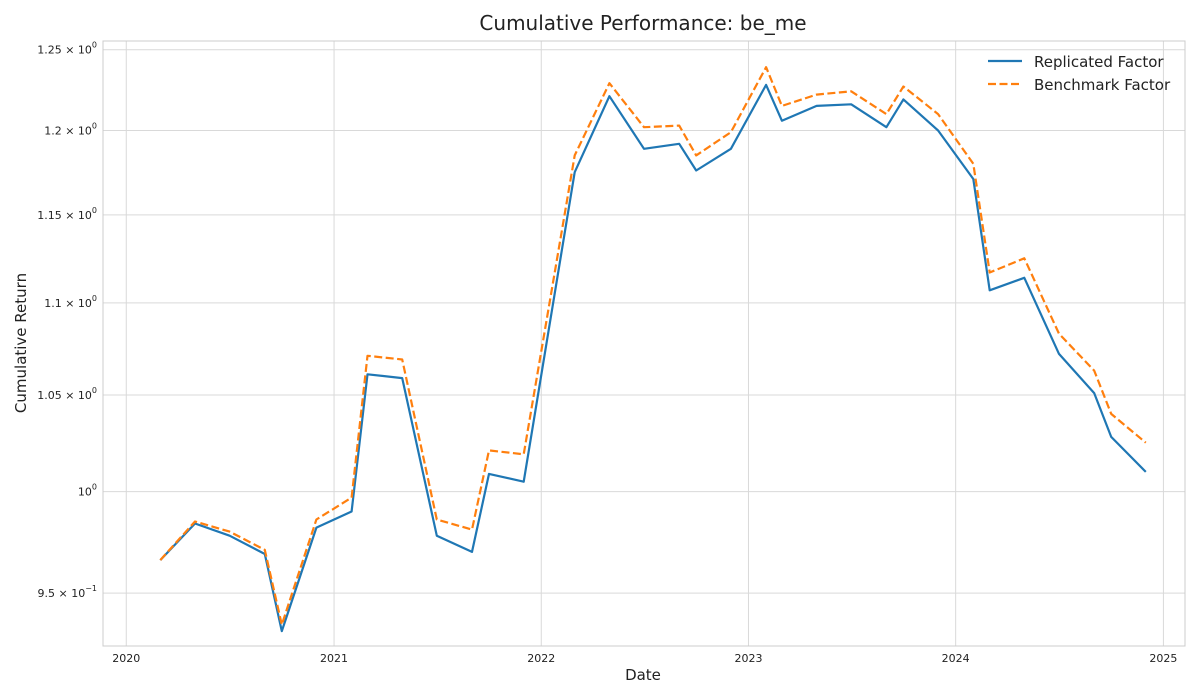 This screenshot has width=1200, height=700. What do you see at coordinates (1102, 85) in the screenshot?
I see `legend-label-benchmark: Benchmark Factor` at bounding box center [1102, 85].